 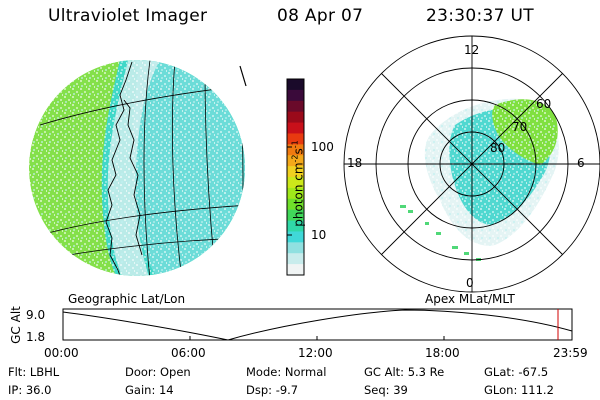 What do you see at coordinates (272, 390) in the screenshot?
I see `info-dsp: Dsp: -9.7` at bounding box center [272, 390].